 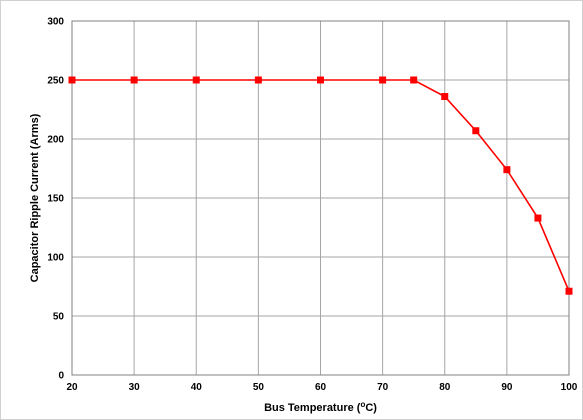 What do you see at coordinates (569, 387) in the screenshot?
I see `x-tick-label: 100` at bounding box center [569, 387].